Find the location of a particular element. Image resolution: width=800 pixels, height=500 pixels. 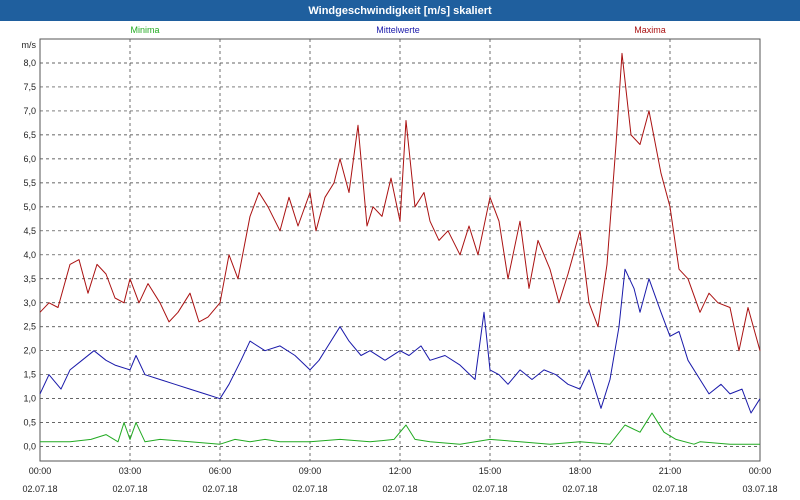

legend-mittelwerte: Mittelwerte is located at coordinates (398, 30).